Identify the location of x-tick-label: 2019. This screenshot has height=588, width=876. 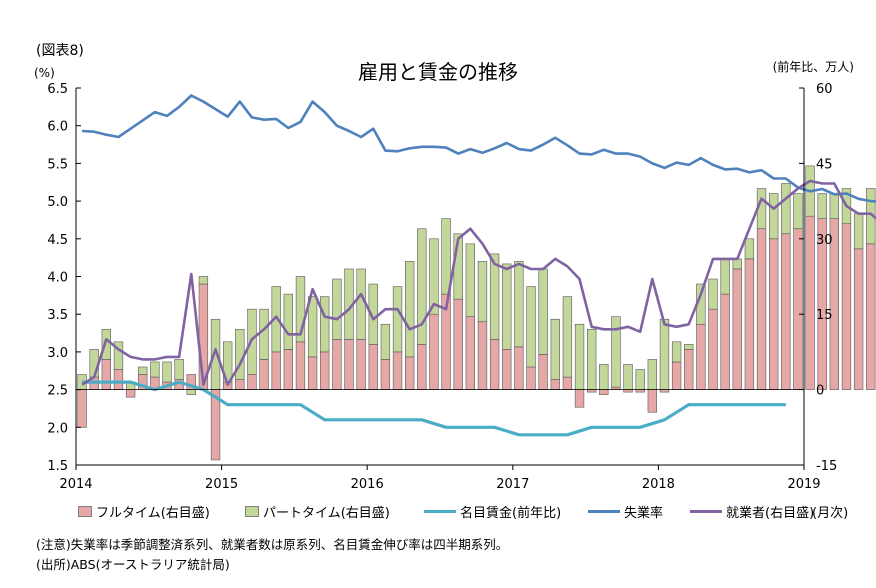
(803, 484).